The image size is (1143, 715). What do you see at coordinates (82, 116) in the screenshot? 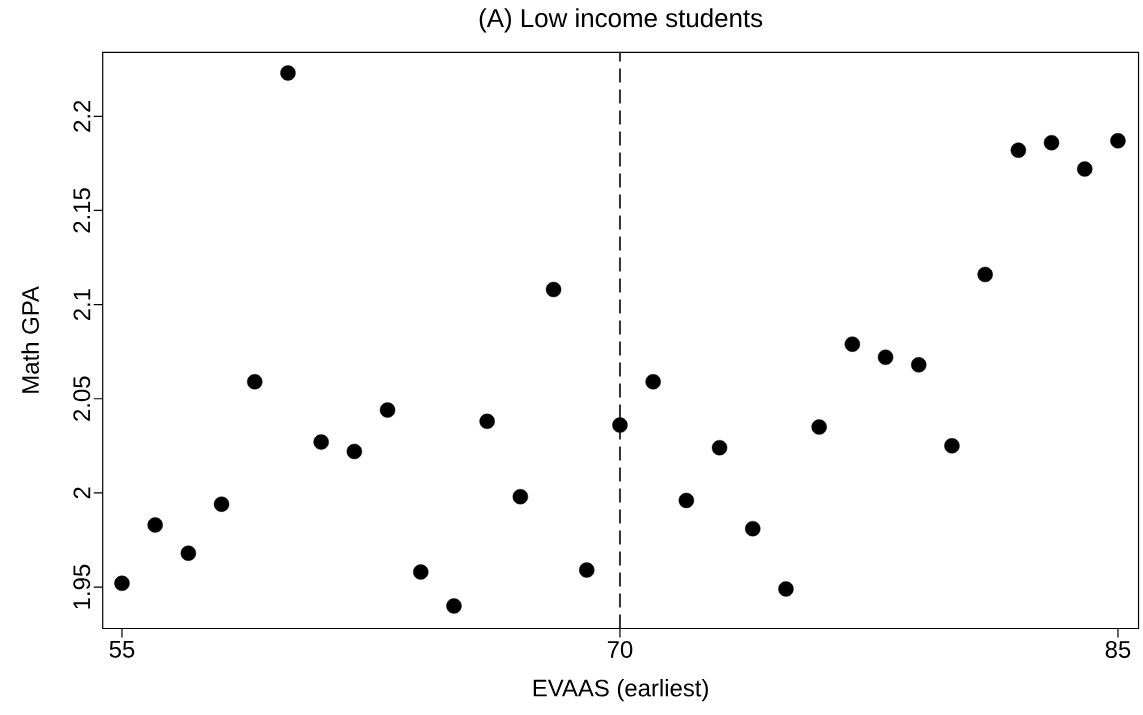
I see `y-tick-label: 2.2` at bounding box center [82, 116].